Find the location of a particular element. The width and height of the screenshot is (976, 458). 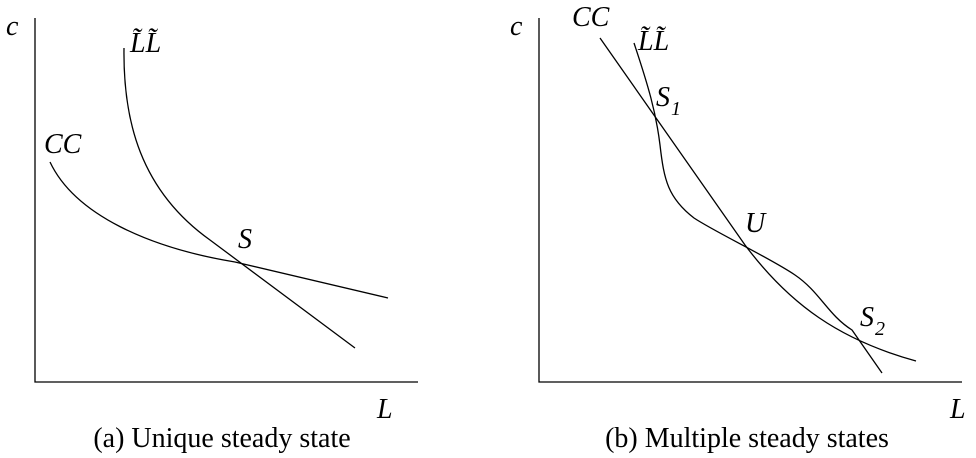

panel-b-s1-label: S1 is located at coordinates (668, 101).